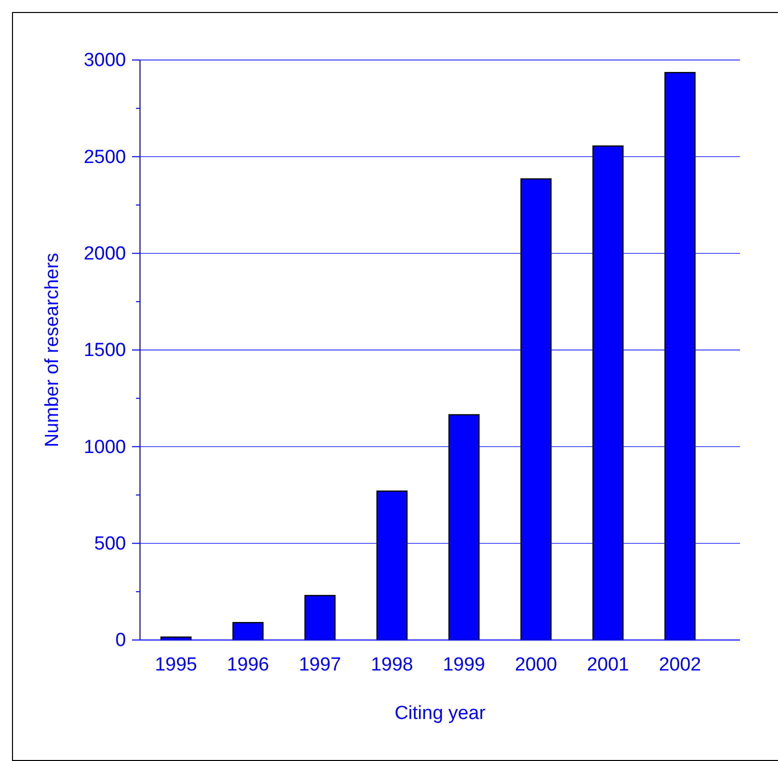 This screenshot has height=761, width=778. I want to click on x-tick-label: 1996, so click(248, 665).